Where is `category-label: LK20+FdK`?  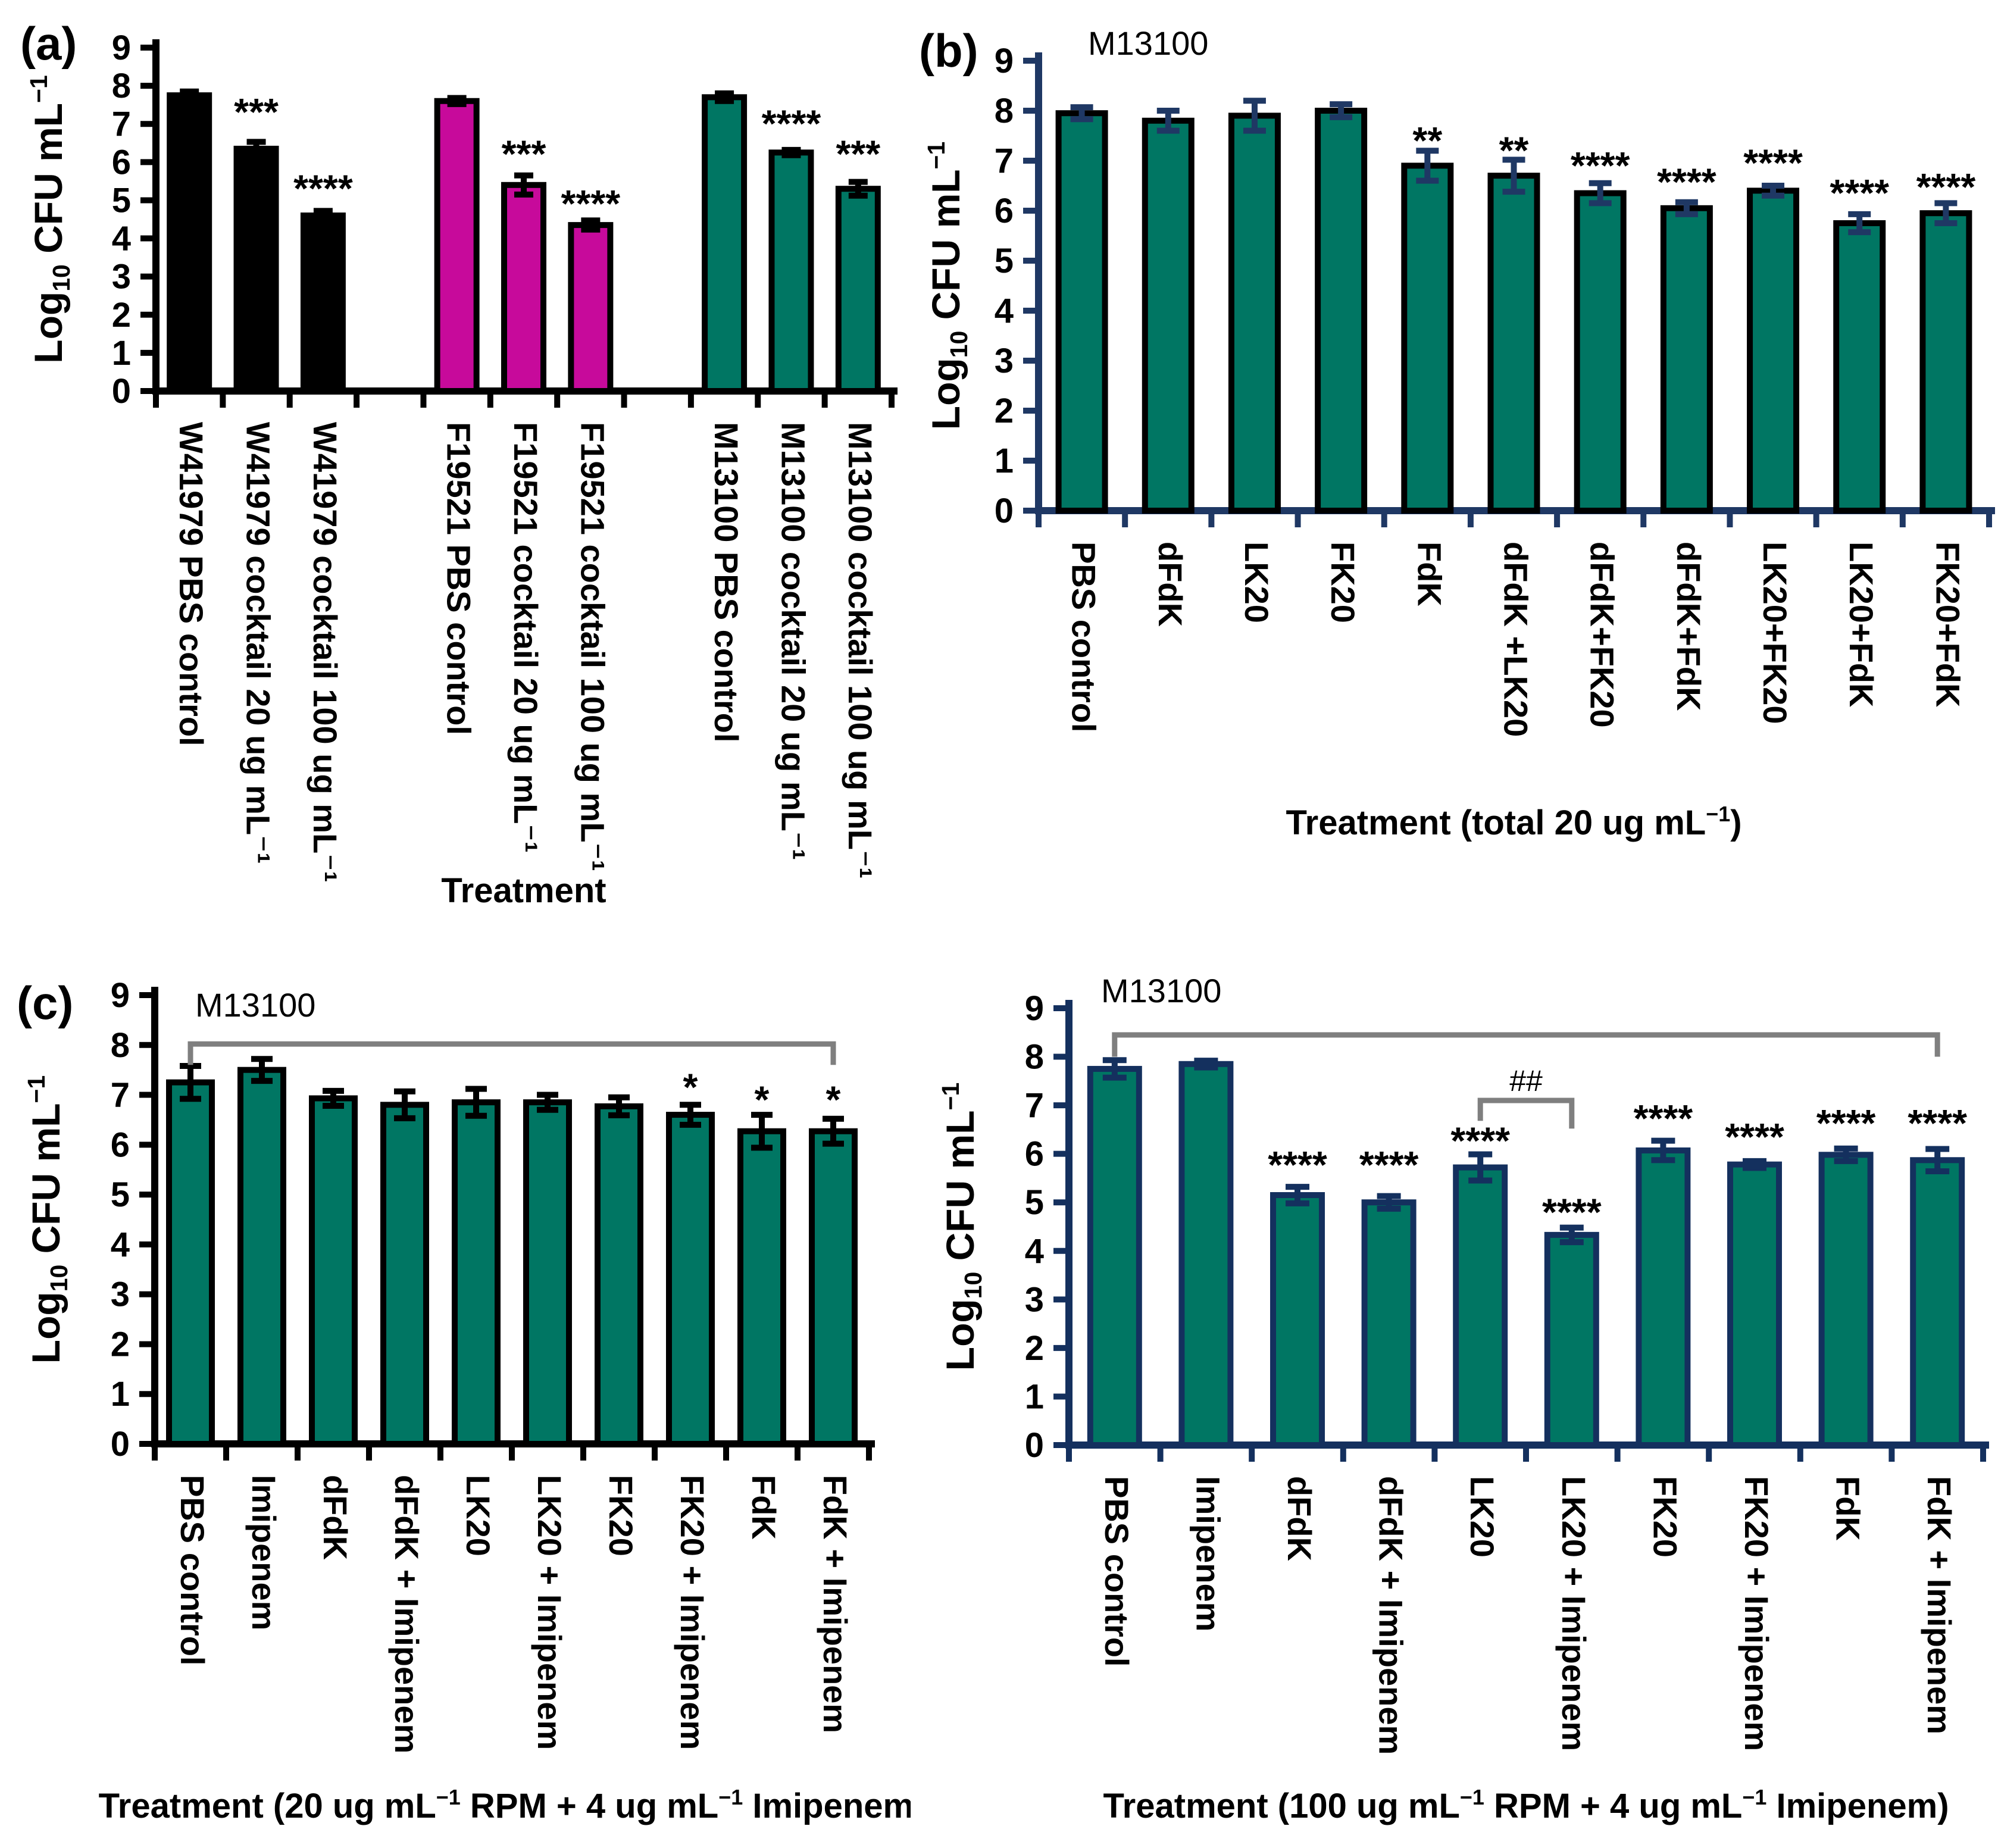 category-label: LK20+FdK is located at coordinates (1861, 625).